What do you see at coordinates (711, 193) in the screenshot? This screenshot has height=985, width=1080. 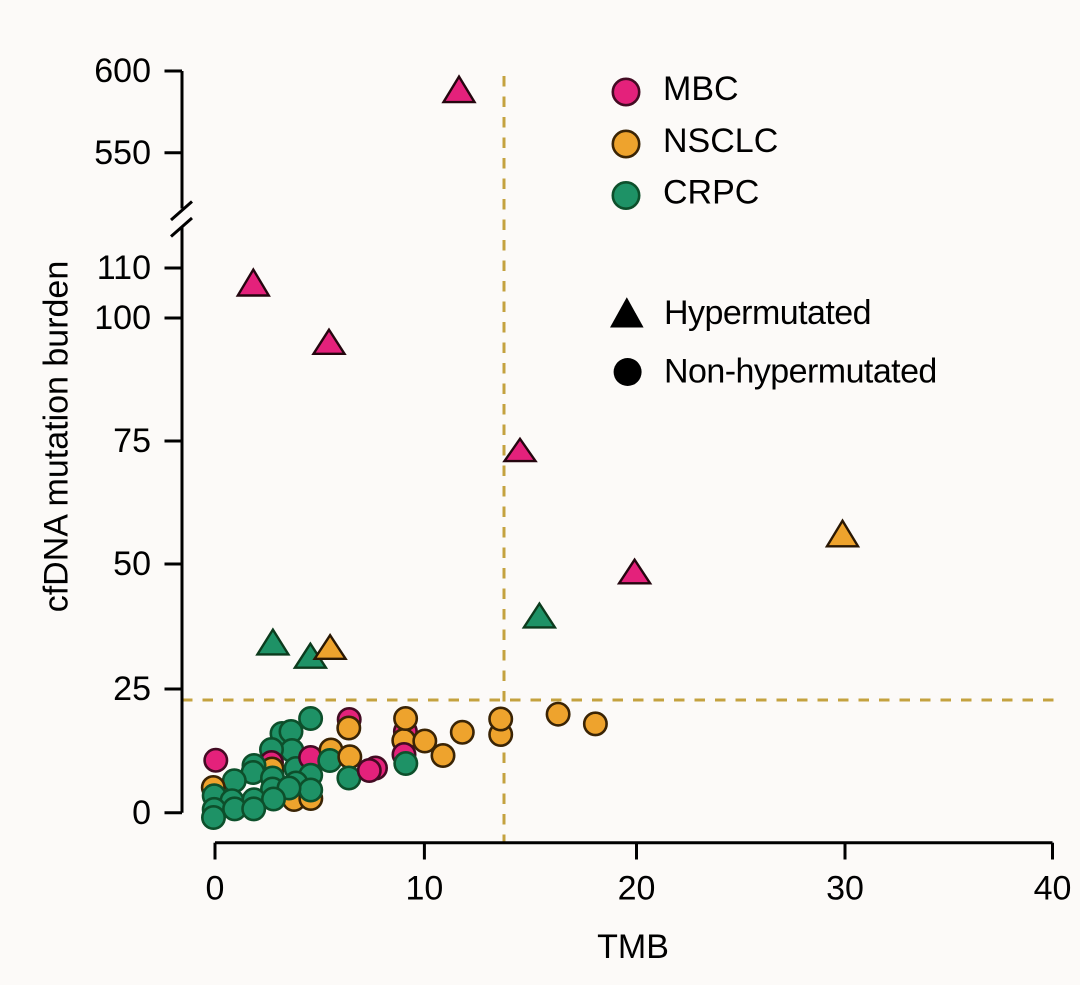 I see `svg-text: CRPC` at bounding box center [711, 193].